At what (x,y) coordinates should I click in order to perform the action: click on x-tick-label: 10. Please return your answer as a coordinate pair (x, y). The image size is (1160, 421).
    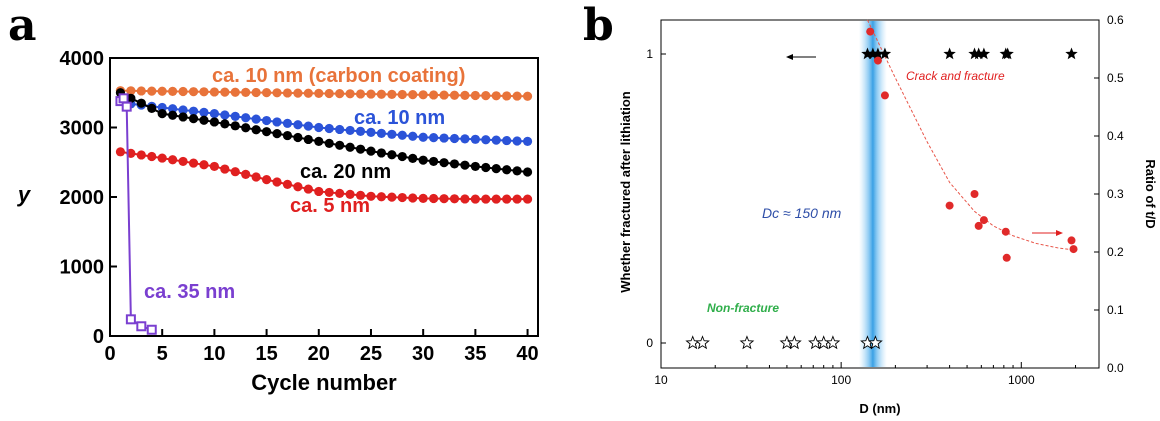
    Looking at the image, I should click on (214, 354).